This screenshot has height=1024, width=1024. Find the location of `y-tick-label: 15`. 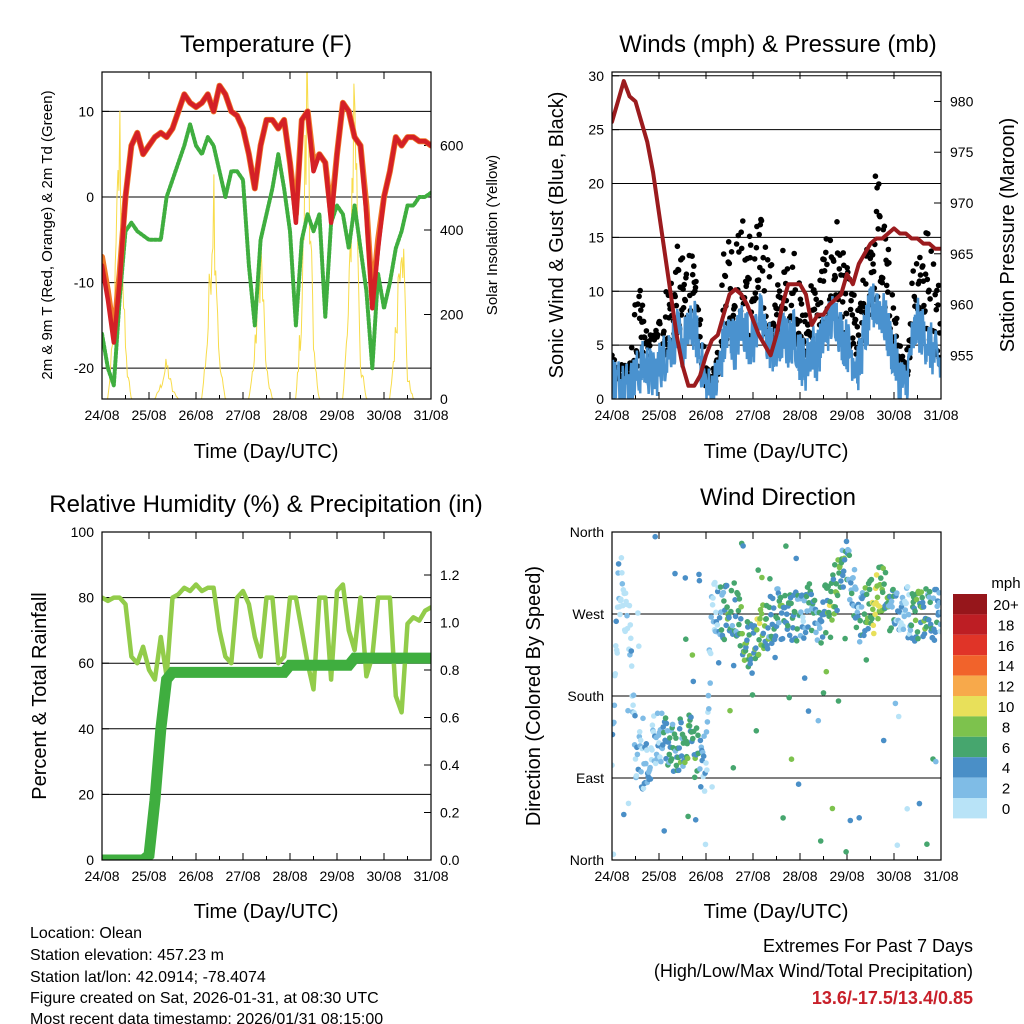

y-tick-label: 15 is located at coordinates (596, 237).